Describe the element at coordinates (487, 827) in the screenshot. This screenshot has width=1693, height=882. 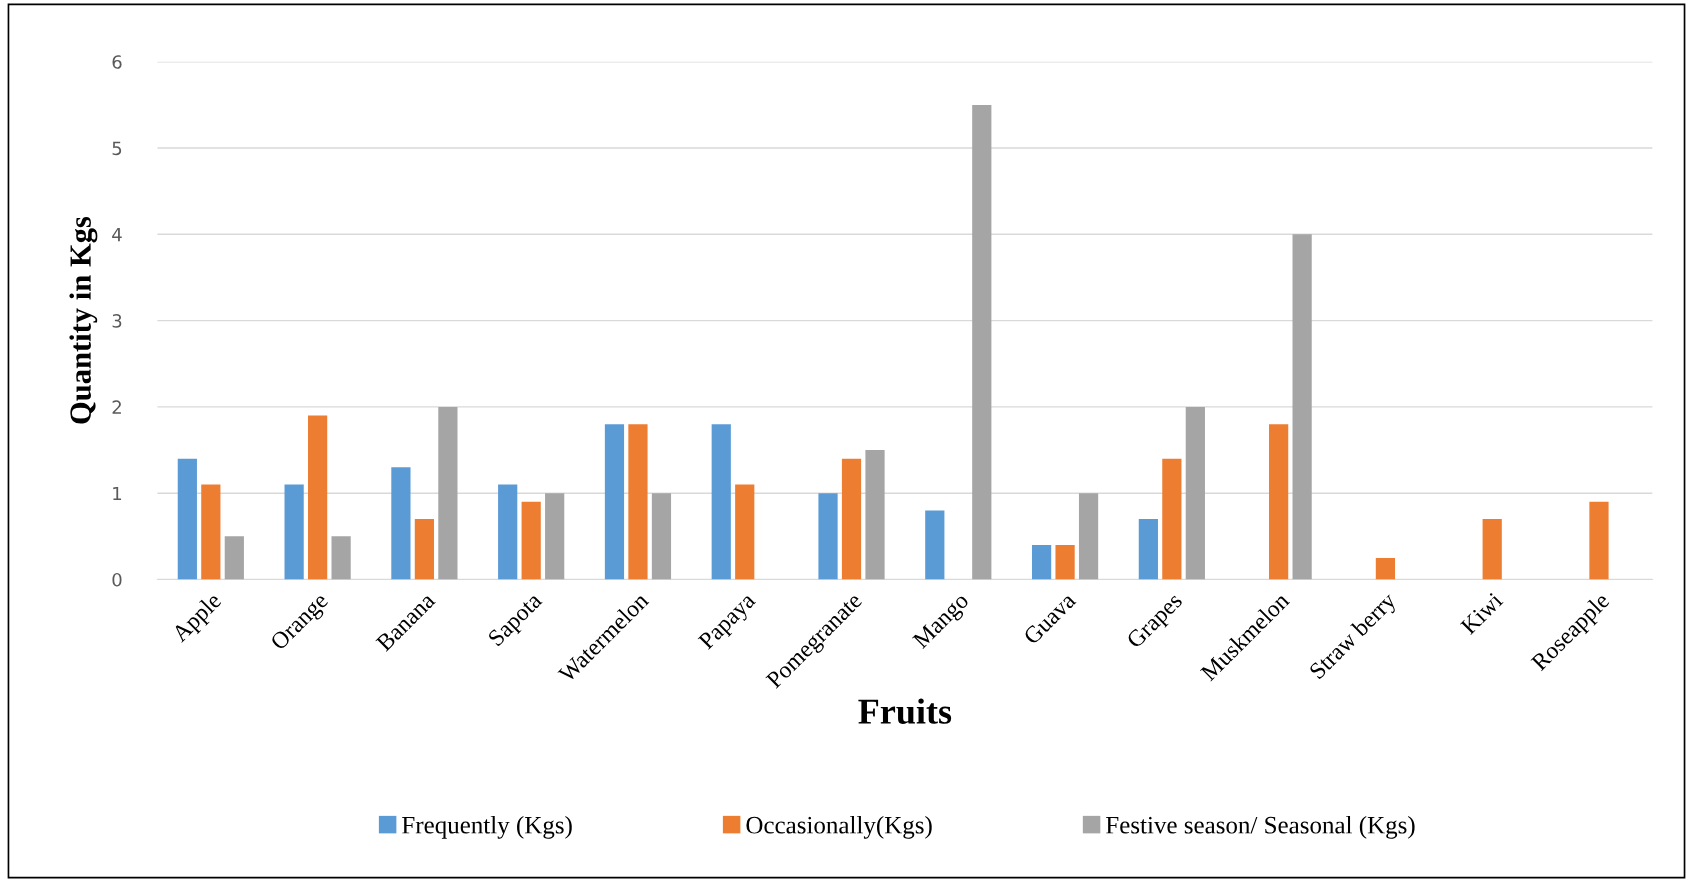
I see `legend-label: Frequently (Kgs)` at that location.